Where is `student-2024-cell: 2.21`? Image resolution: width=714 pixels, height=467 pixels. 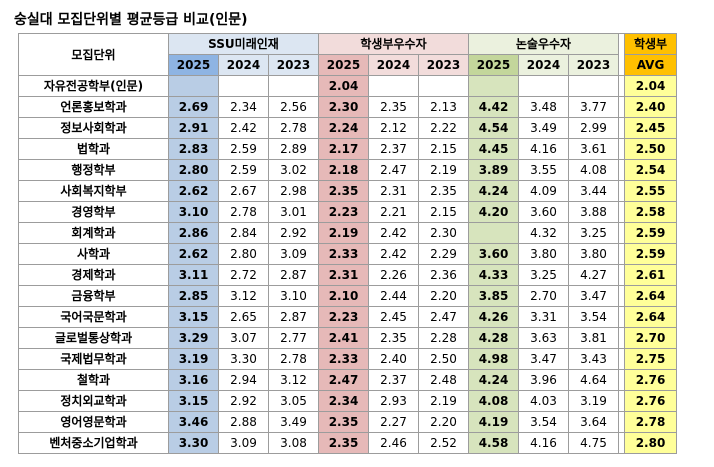
student-2024-cell: 2.21 is located at coordinates (393, 212).